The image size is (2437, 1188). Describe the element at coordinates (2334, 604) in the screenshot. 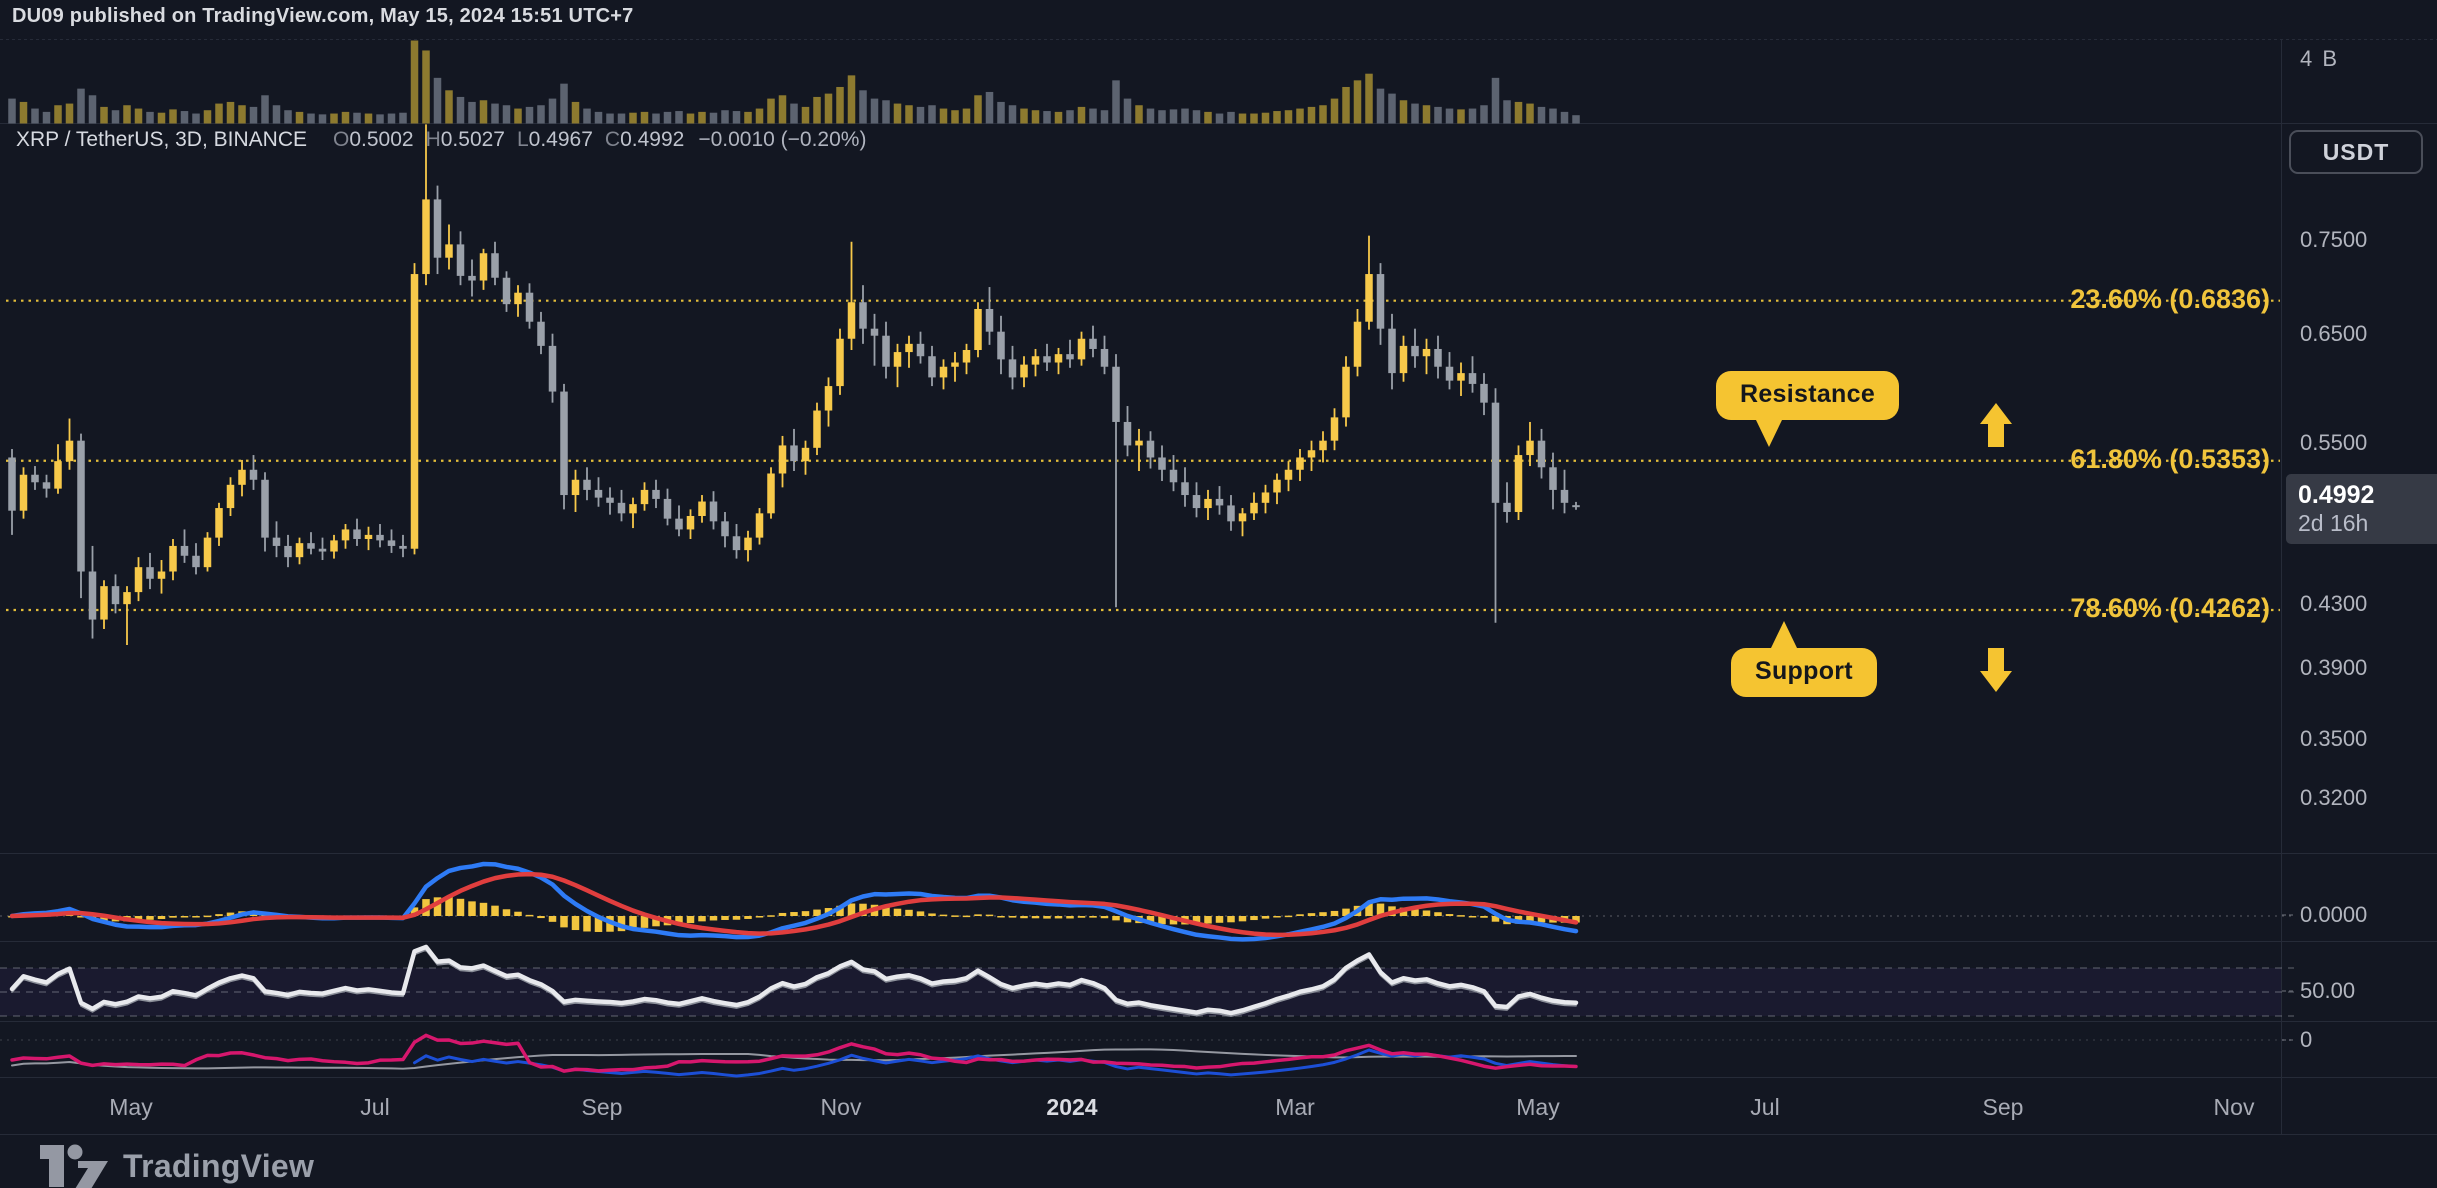

I see `price-tick-label: 0.4300` at that location.